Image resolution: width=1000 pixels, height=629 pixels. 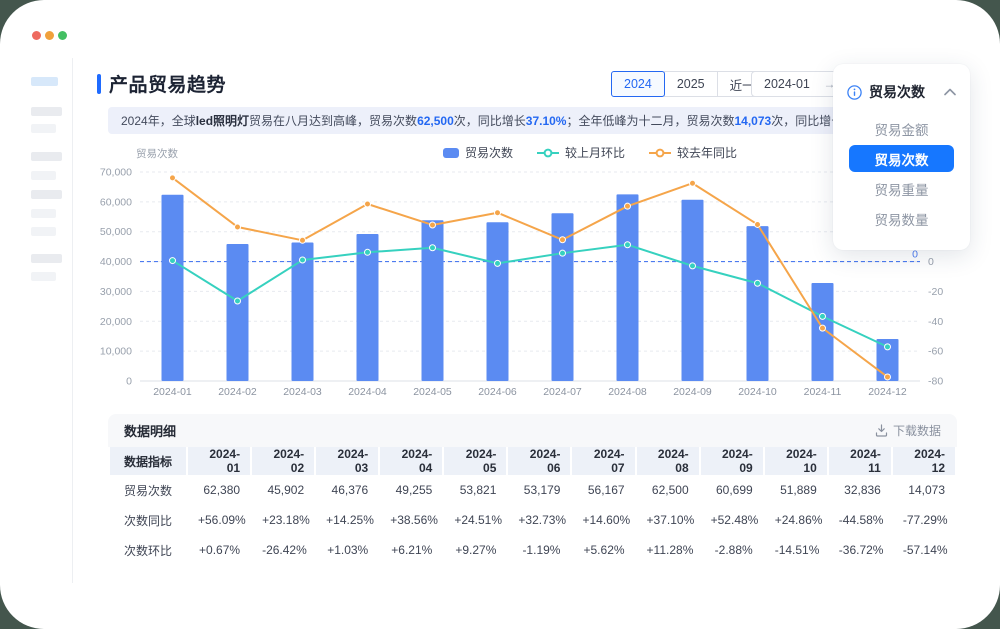 What do you see at coordinates (757, 392) in the screenshot?
I see `x-axis-label: 2024-10` at bounding box center [757, 392].